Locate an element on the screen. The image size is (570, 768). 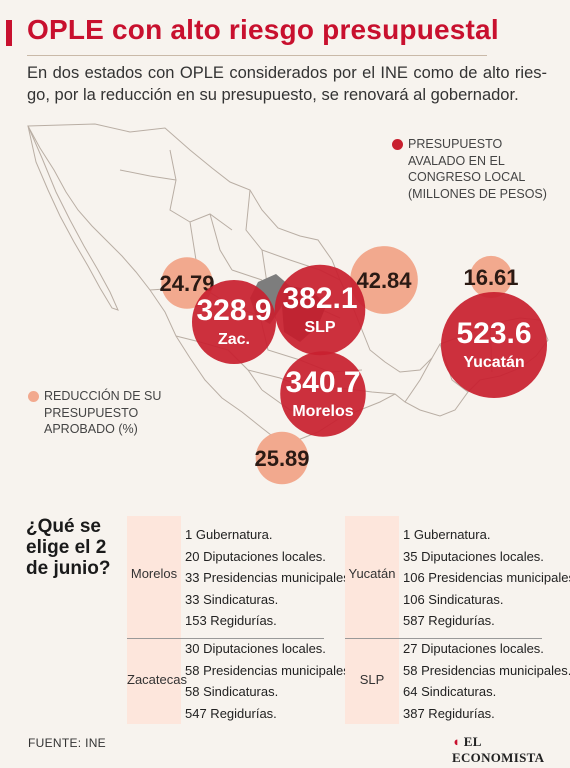
legend-reduction: REDUCCIÓN DE SU PRESUPUESTO APROBADO (%) is located at coordinates (103, 413).